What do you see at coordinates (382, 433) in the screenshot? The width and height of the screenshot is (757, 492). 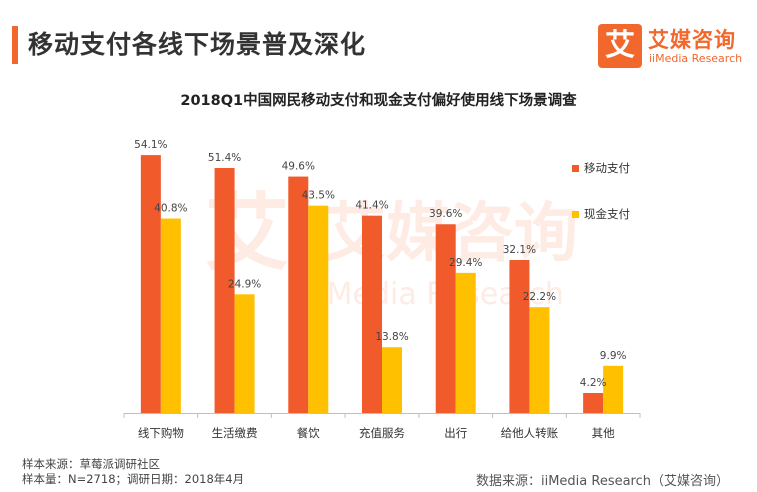 I see `x-tick-label-4: 充值服务` at bounding box center [382, 433].